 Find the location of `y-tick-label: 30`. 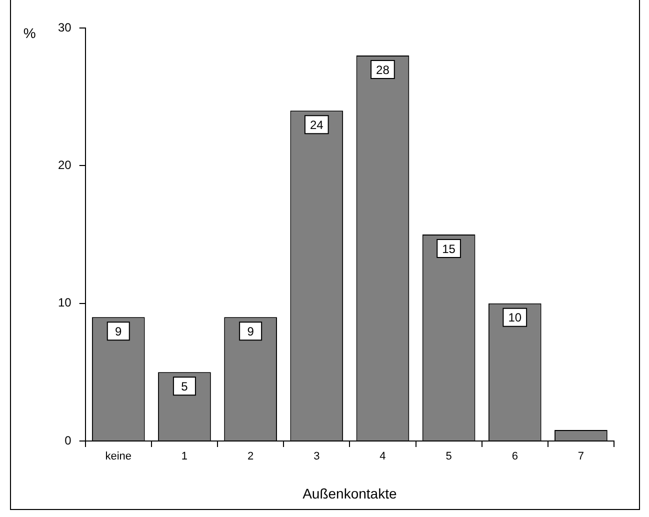

y-tick-label: 30 is located at coordinates (65, 27).